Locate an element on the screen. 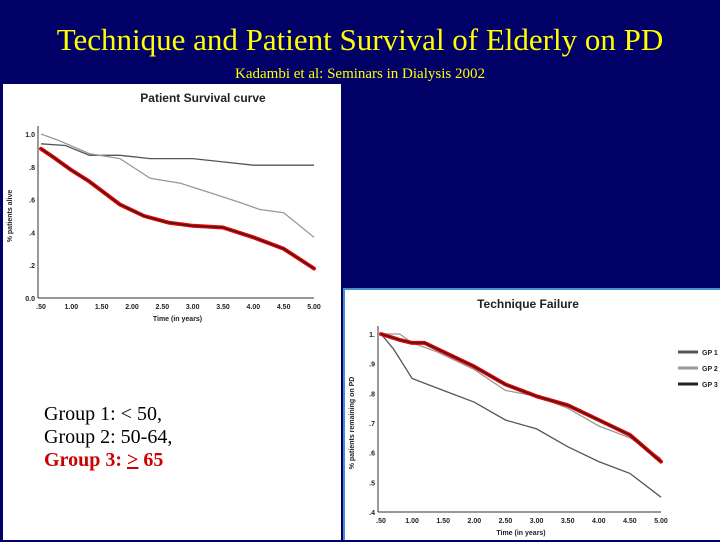  group-3-label: Group 3: > 65 is located at coordinates (189, 460).